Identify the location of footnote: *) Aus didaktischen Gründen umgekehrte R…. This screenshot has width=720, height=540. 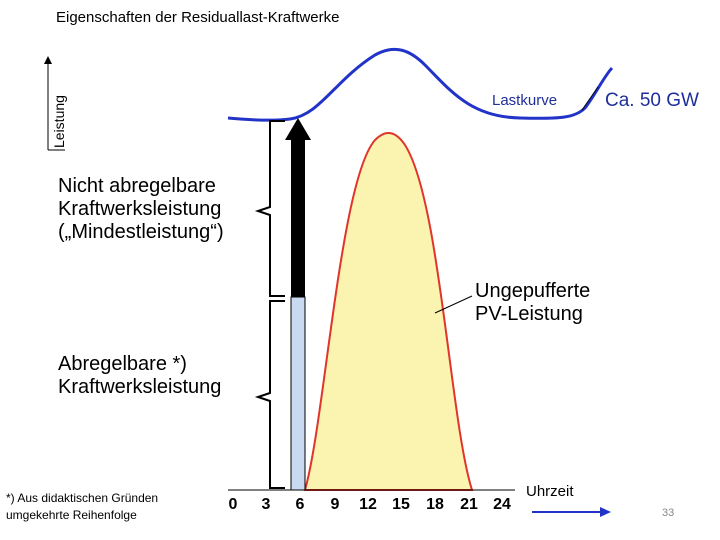
(82, 507).